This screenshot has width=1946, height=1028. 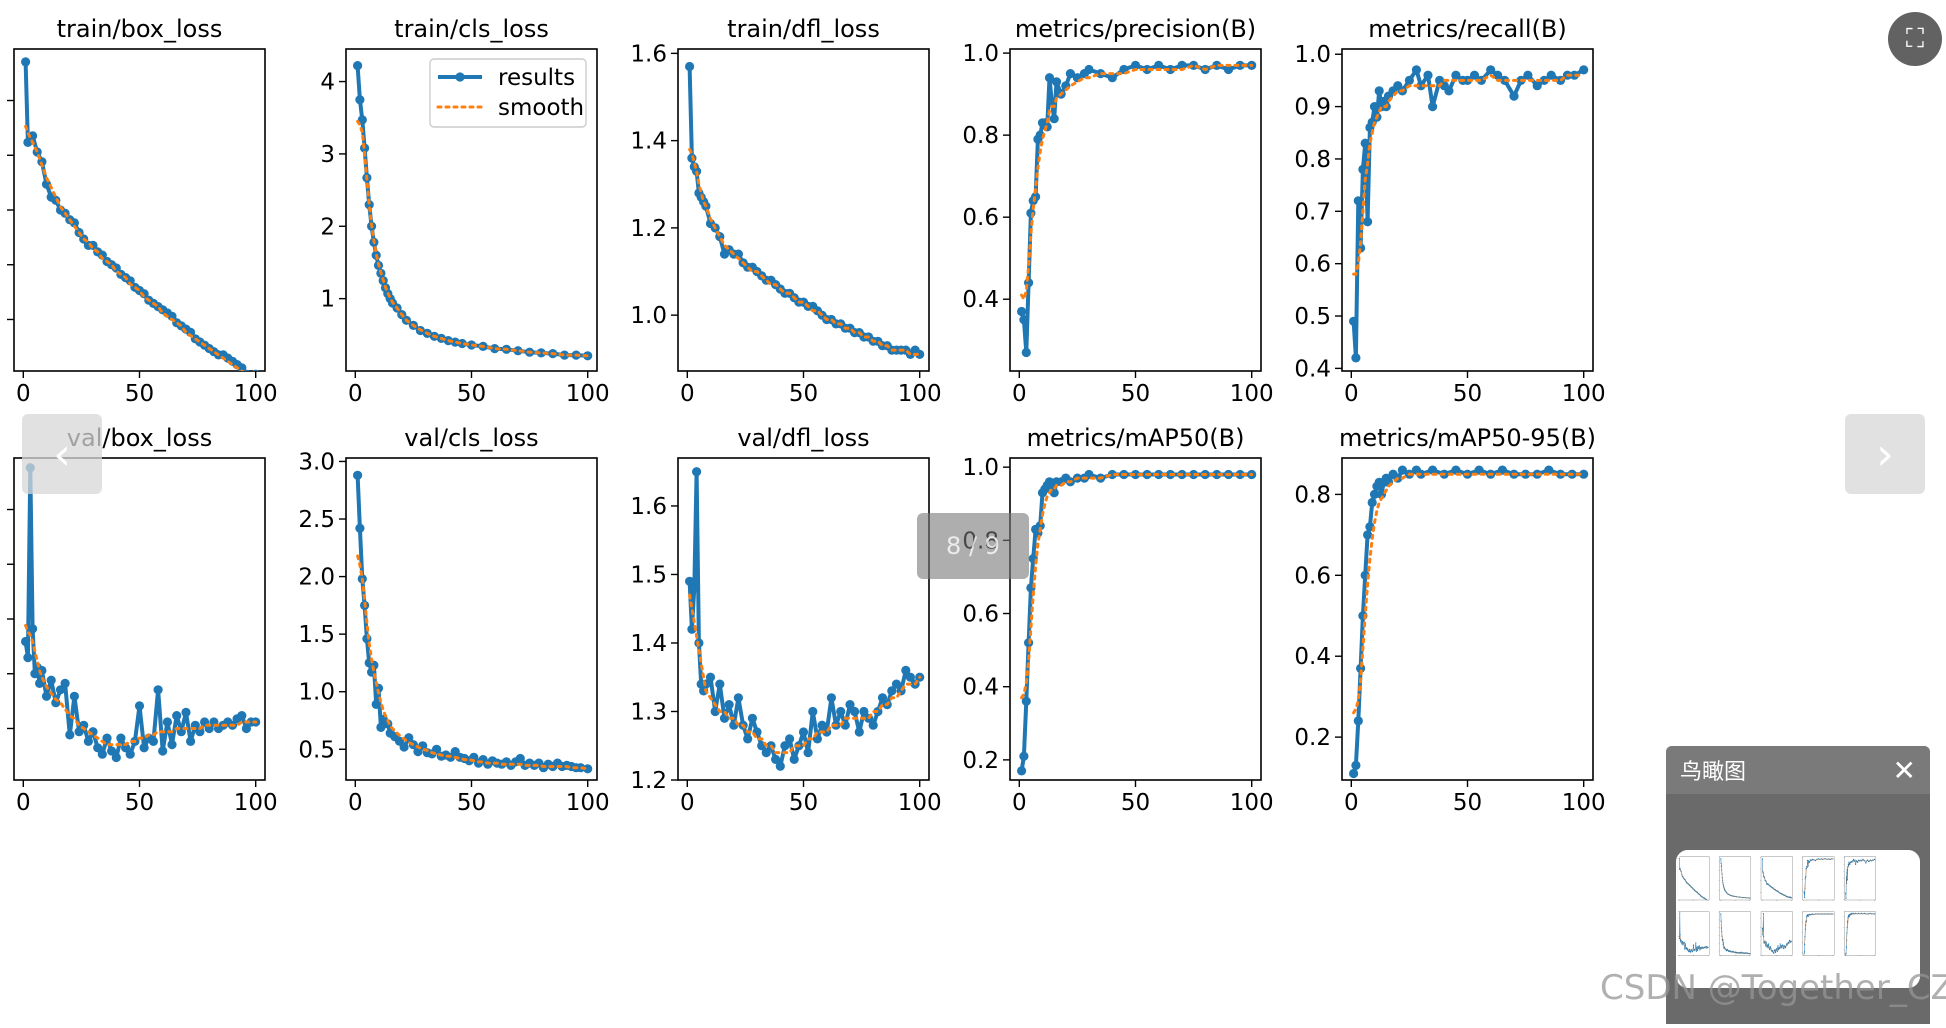 What do you see at coordinates (1915, 39) in the screenshot?
I see `fullscreen-button: ⛶` at bounding box center [1915, 39].